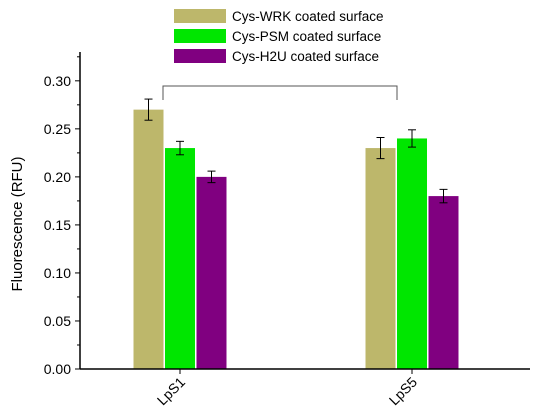  I want to click on comparison-bracket, so click(280, 92).